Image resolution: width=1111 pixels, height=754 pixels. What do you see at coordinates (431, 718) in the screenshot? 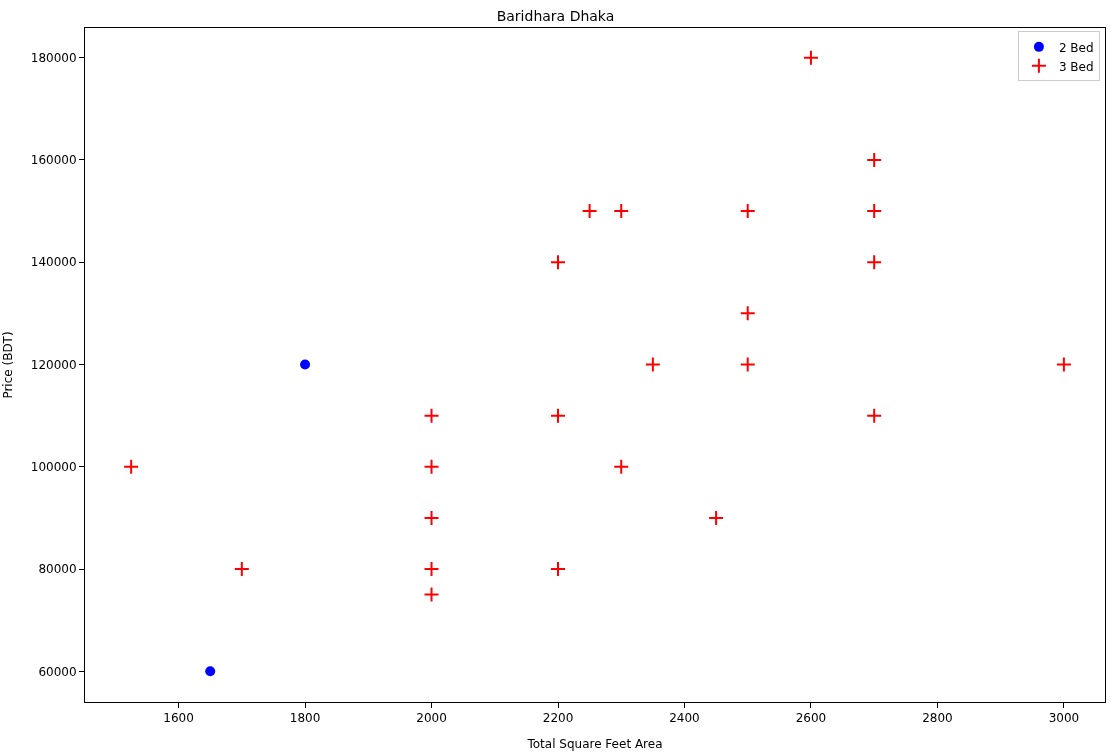
I see `x-tick-label: 2000` at bounding box center [431, 718].